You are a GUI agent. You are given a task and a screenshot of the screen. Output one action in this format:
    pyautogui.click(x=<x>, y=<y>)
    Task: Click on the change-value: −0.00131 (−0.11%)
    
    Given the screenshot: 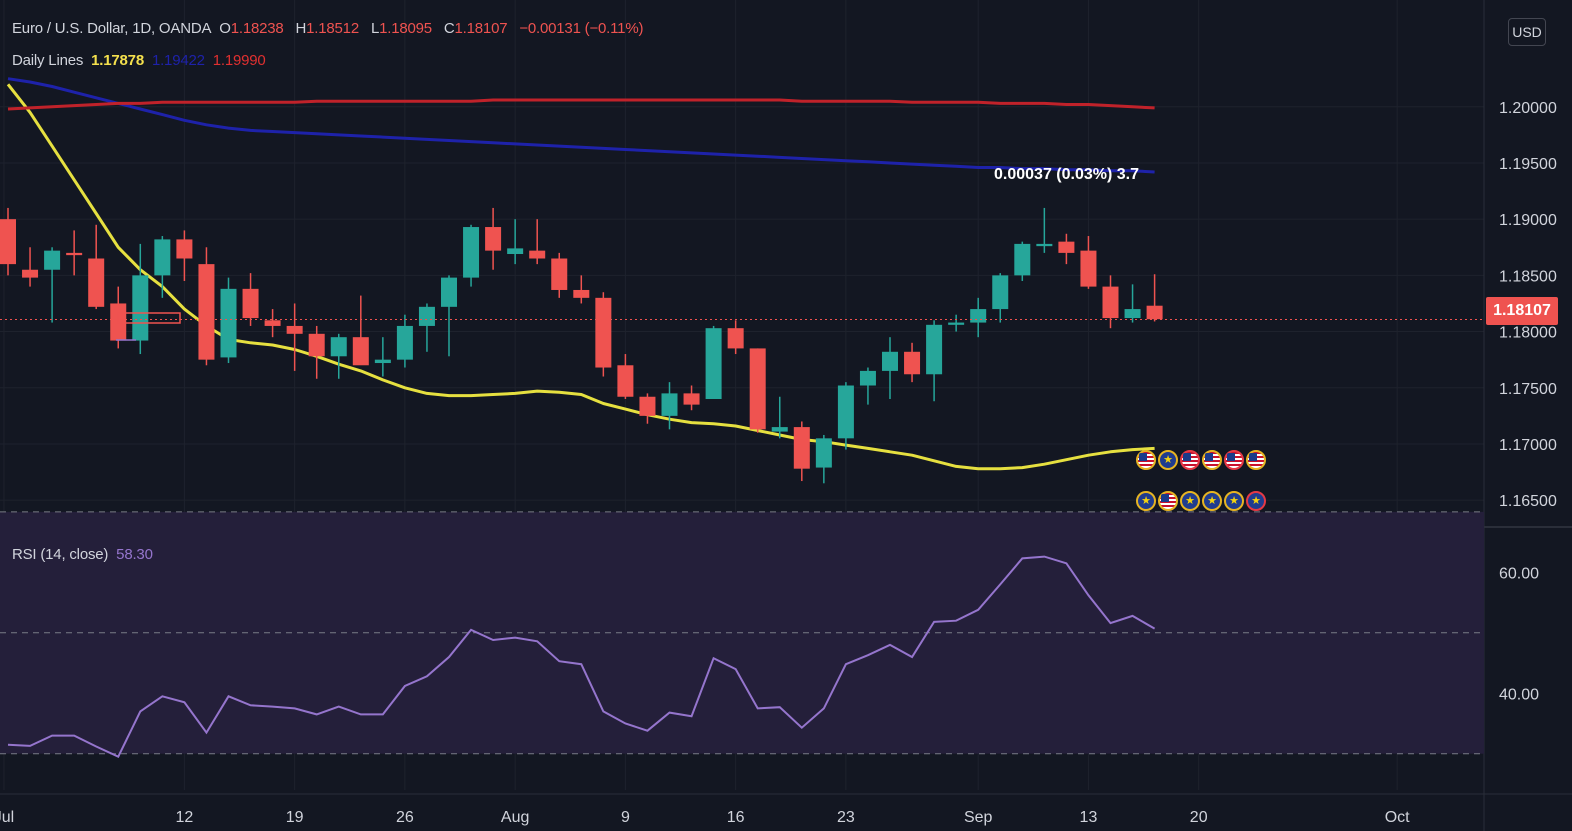 What is the action you would take?
    pyautogui.click(x=581, y=28)
    